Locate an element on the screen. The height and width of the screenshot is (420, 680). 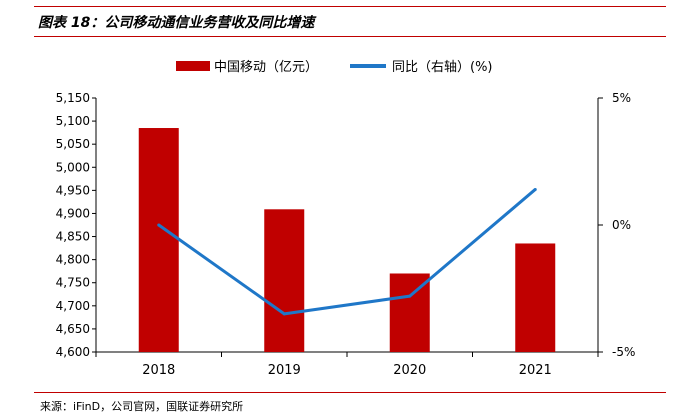
left-axis-tick-label: 4,700 is located at coordinates (73, 306).